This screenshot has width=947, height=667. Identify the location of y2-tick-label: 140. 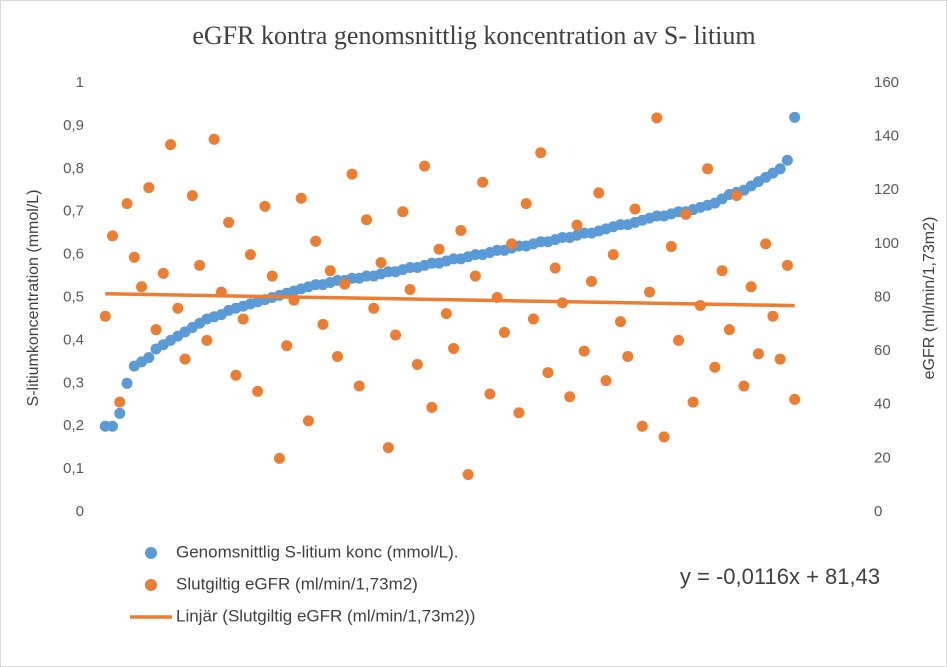
(886, 136).